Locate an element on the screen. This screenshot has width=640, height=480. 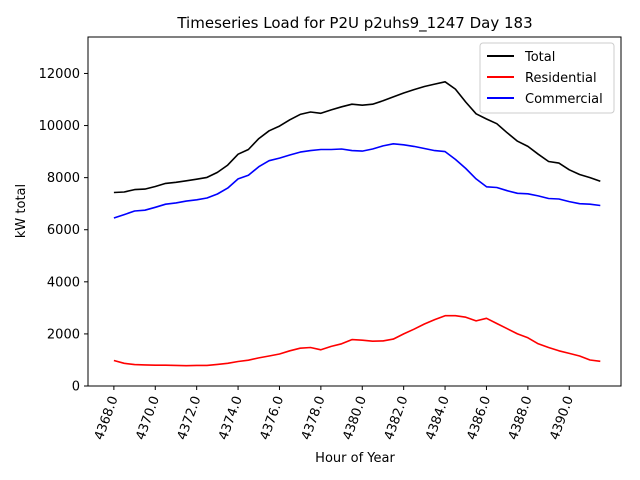
y-tick-label: 4000 is located at coordinates (63, 282).